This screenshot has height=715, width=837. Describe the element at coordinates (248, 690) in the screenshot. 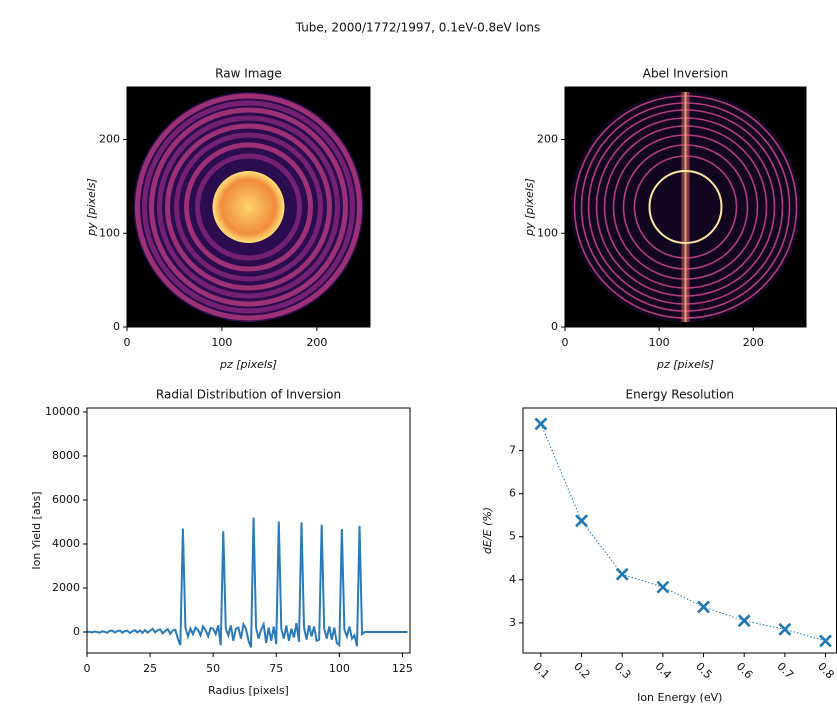

I see `x-axis-label: Radius [pixels]` at that location.